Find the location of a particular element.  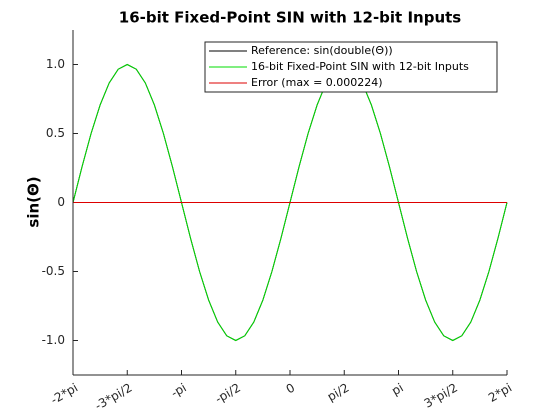

legend-box is located at coordinates (351, 67).